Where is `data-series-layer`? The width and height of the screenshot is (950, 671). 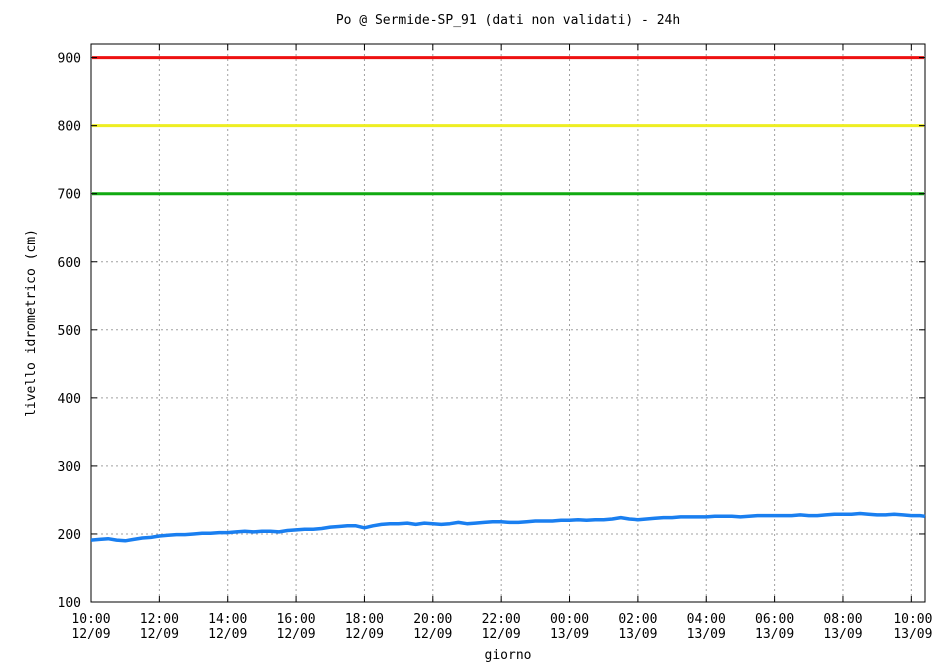 data-series-layer is located at coordinates (508, 527).